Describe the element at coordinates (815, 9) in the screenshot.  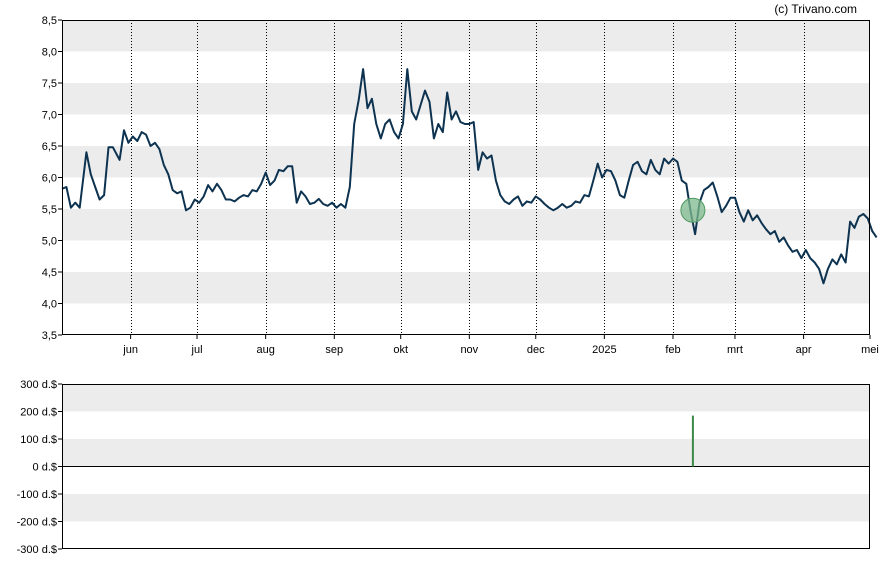
I see `credit-label: (c) Trivano.com` at that location.